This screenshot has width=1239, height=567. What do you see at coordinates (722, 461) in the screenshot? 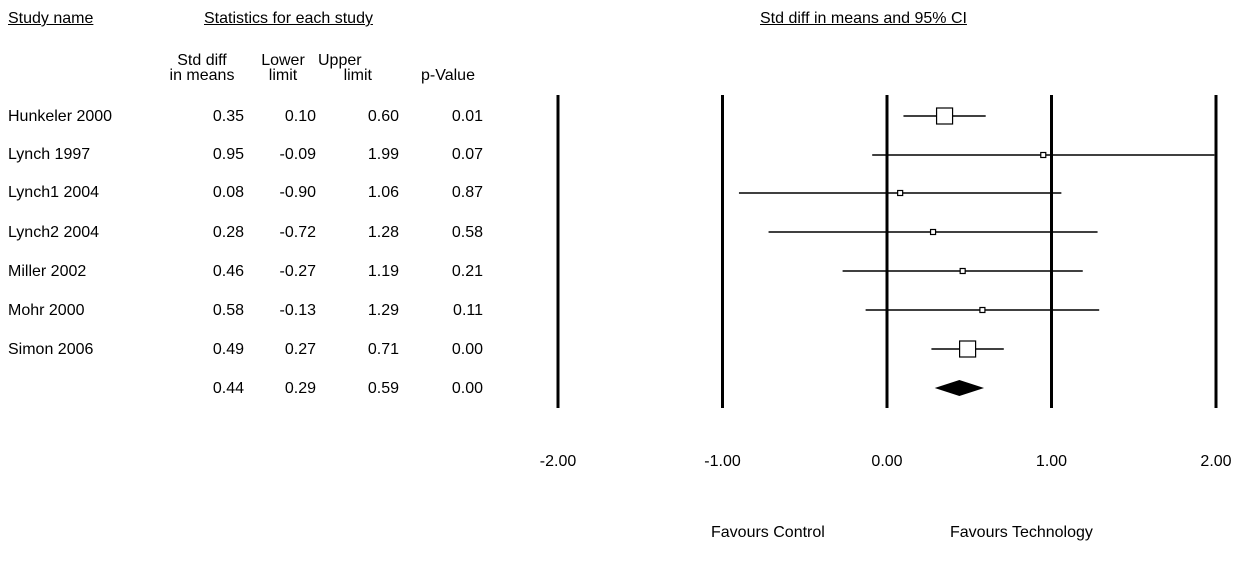
I see `x-tick-label: -1.00` at bounding box center [722, 461].